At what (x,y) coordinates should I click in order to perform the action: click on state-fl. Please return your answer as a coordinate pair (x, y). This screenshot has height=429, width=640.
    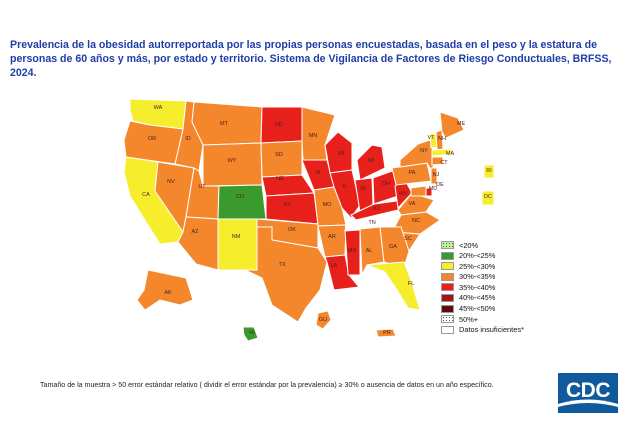
    Looking at the image, I should click on (393, 286).